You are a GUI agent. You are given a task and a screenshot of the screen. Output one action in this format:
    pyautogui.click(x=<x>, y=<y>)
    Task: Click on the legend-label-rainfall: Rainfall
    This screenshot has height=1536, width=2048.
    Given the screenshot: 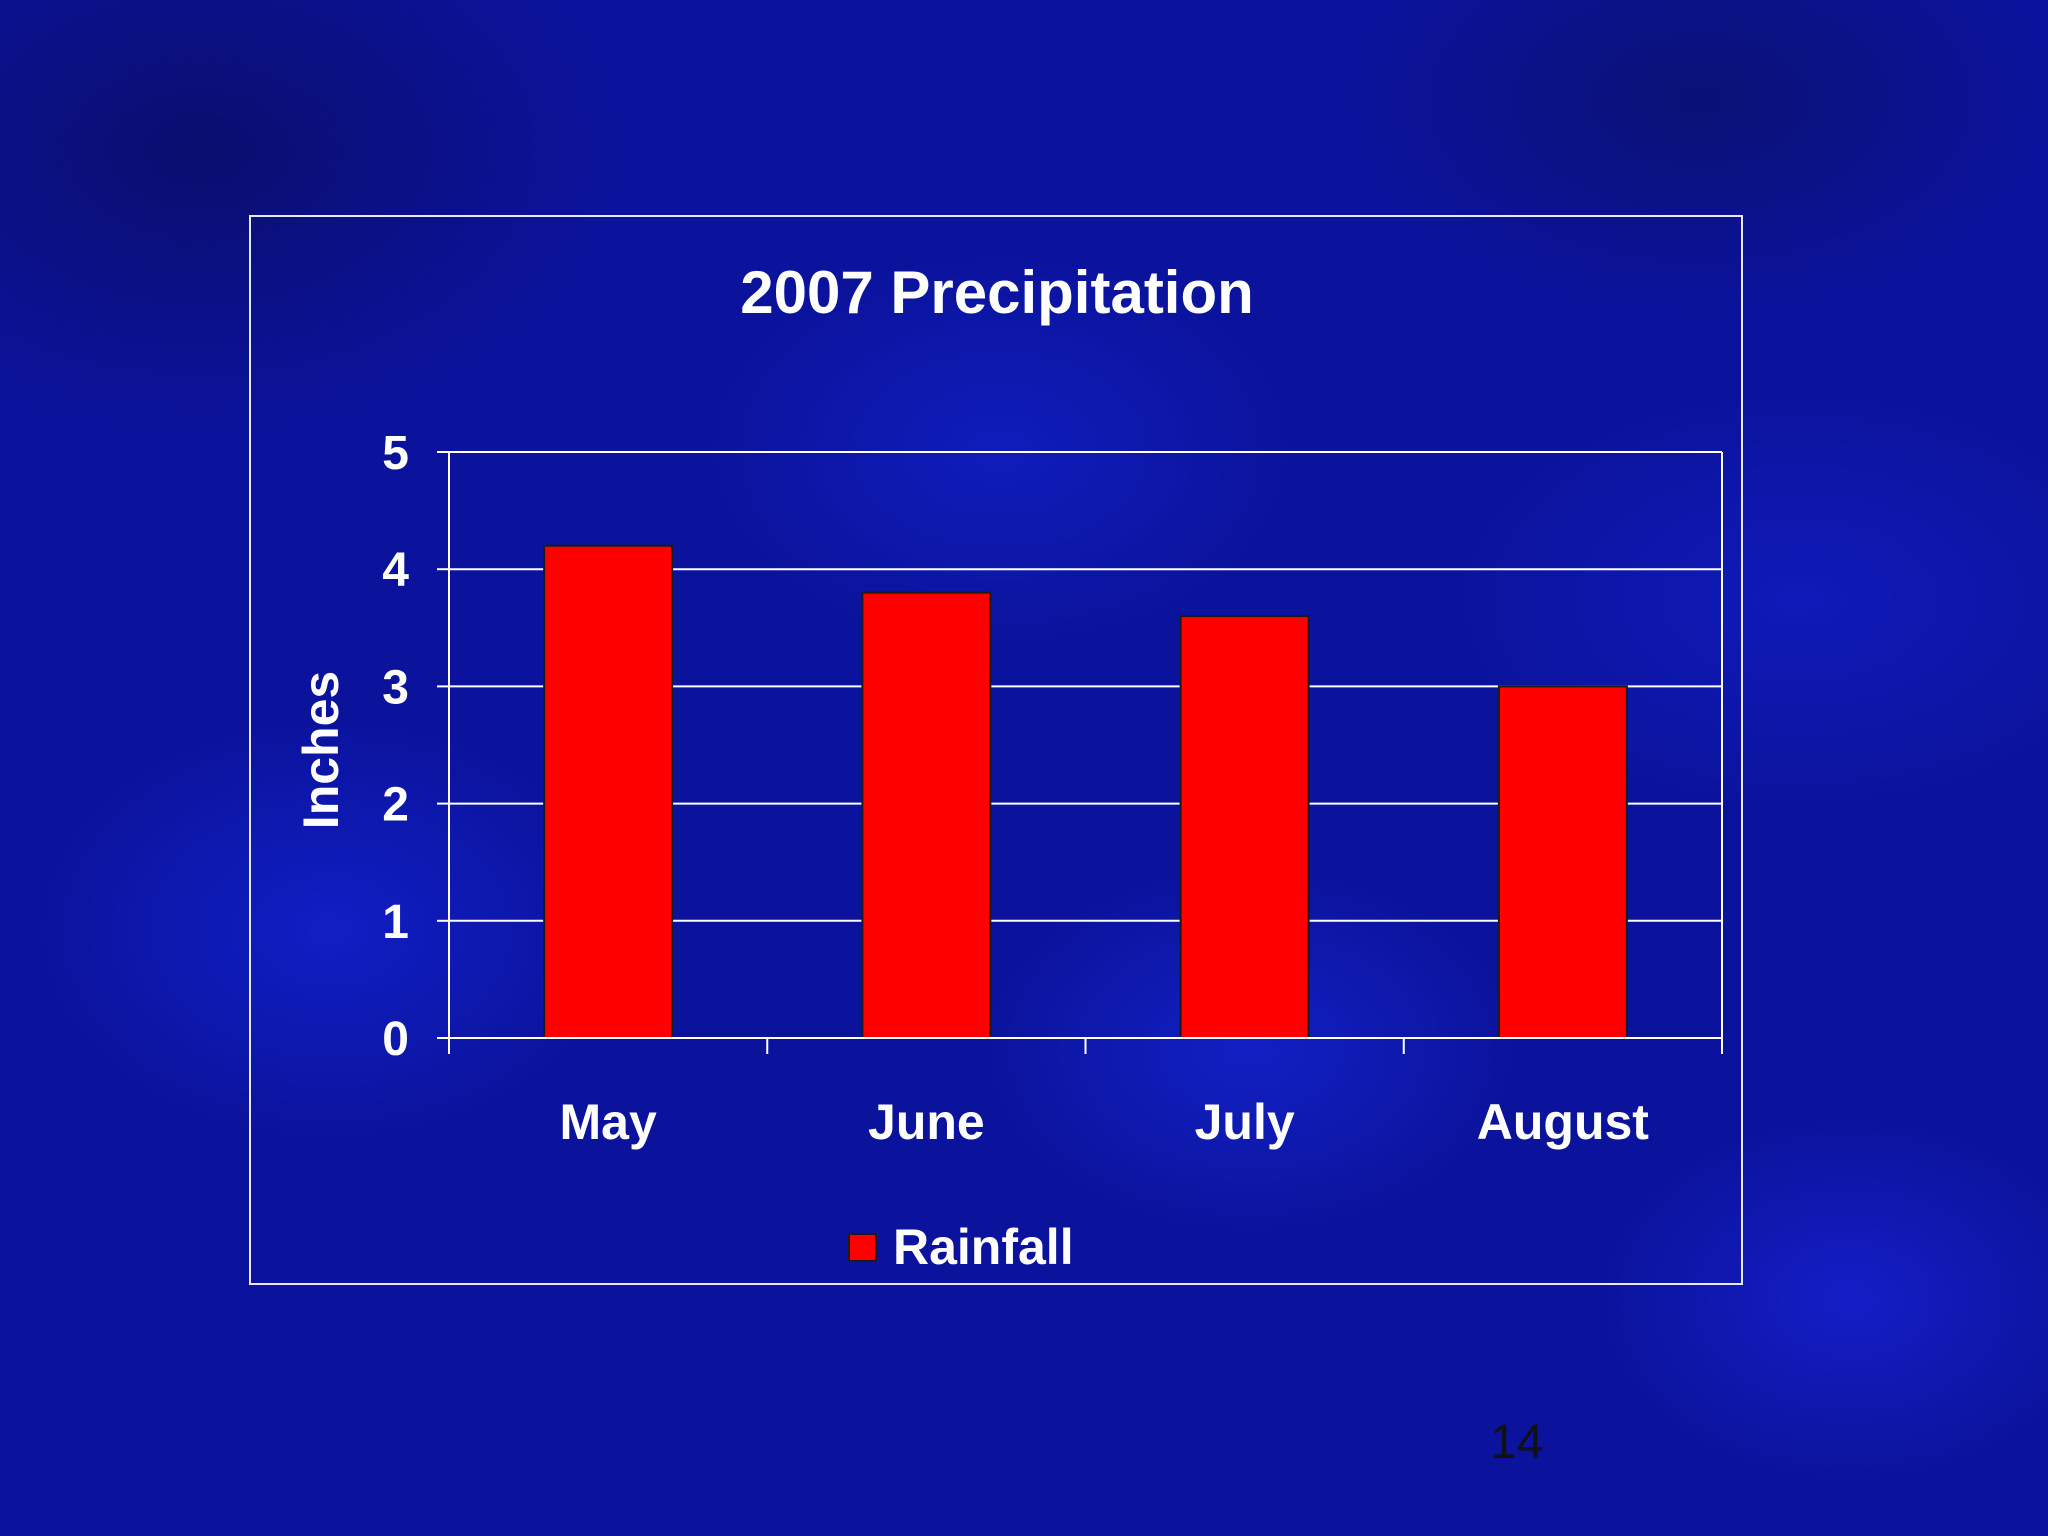 What is the action you would take?
    pyautogui.click(x=983, y=1247)
    